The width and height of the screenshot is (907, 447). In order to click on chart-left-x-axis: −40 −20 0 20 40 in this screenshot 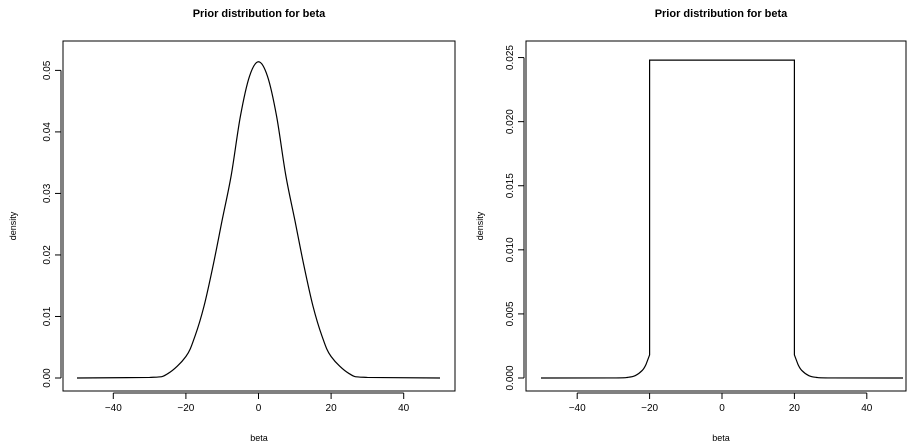, I will do `click(257, 403)`.